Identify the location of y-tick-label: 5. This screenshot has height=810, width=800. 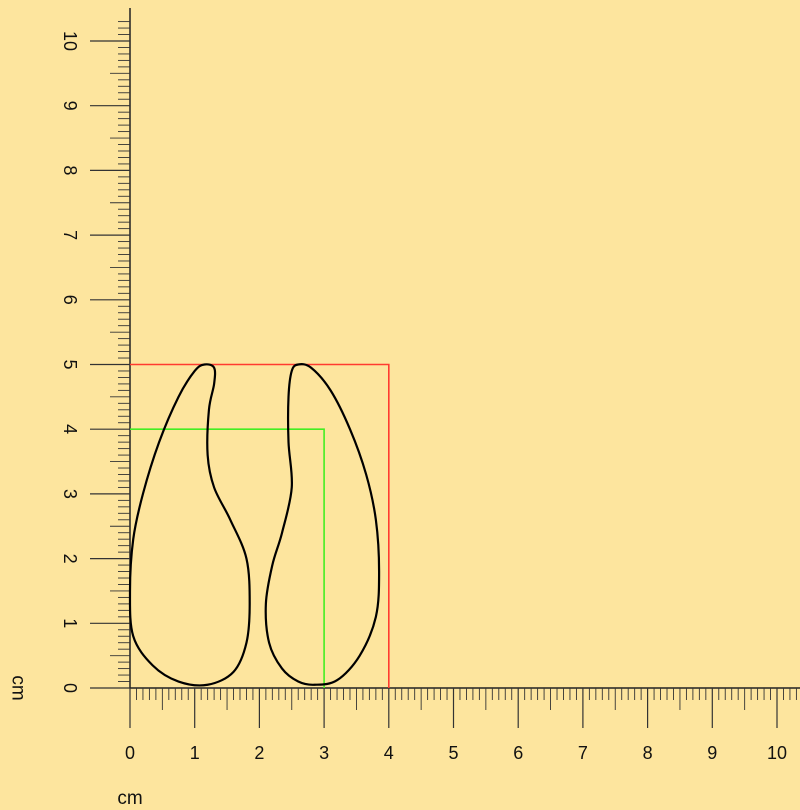
(70, 364).